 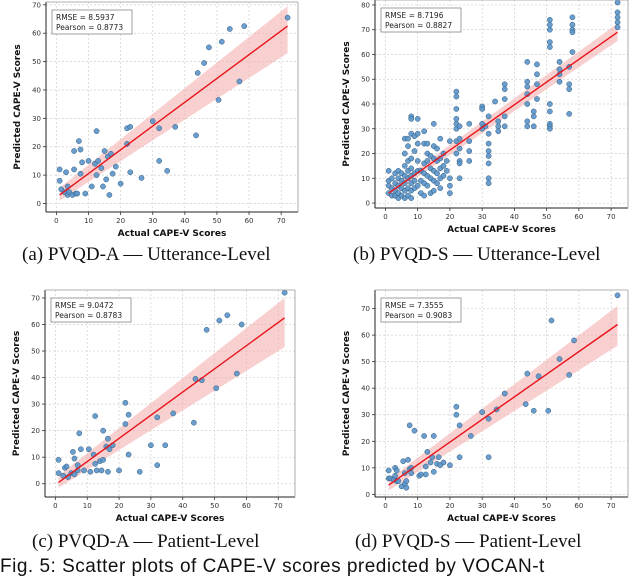 What do you see at coordinates (146, 541) in the screenshot?
I see `caption-c: (c) PVQD-A — Patient-Level` at bounding box center [146, 541].